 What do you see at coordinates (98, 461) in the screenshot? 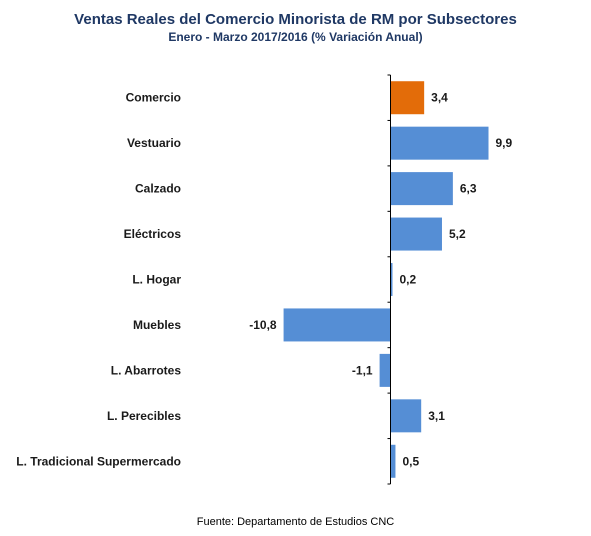
I see `category-label: L. Tradicional Supermercado` at bounding box center [98, 461].